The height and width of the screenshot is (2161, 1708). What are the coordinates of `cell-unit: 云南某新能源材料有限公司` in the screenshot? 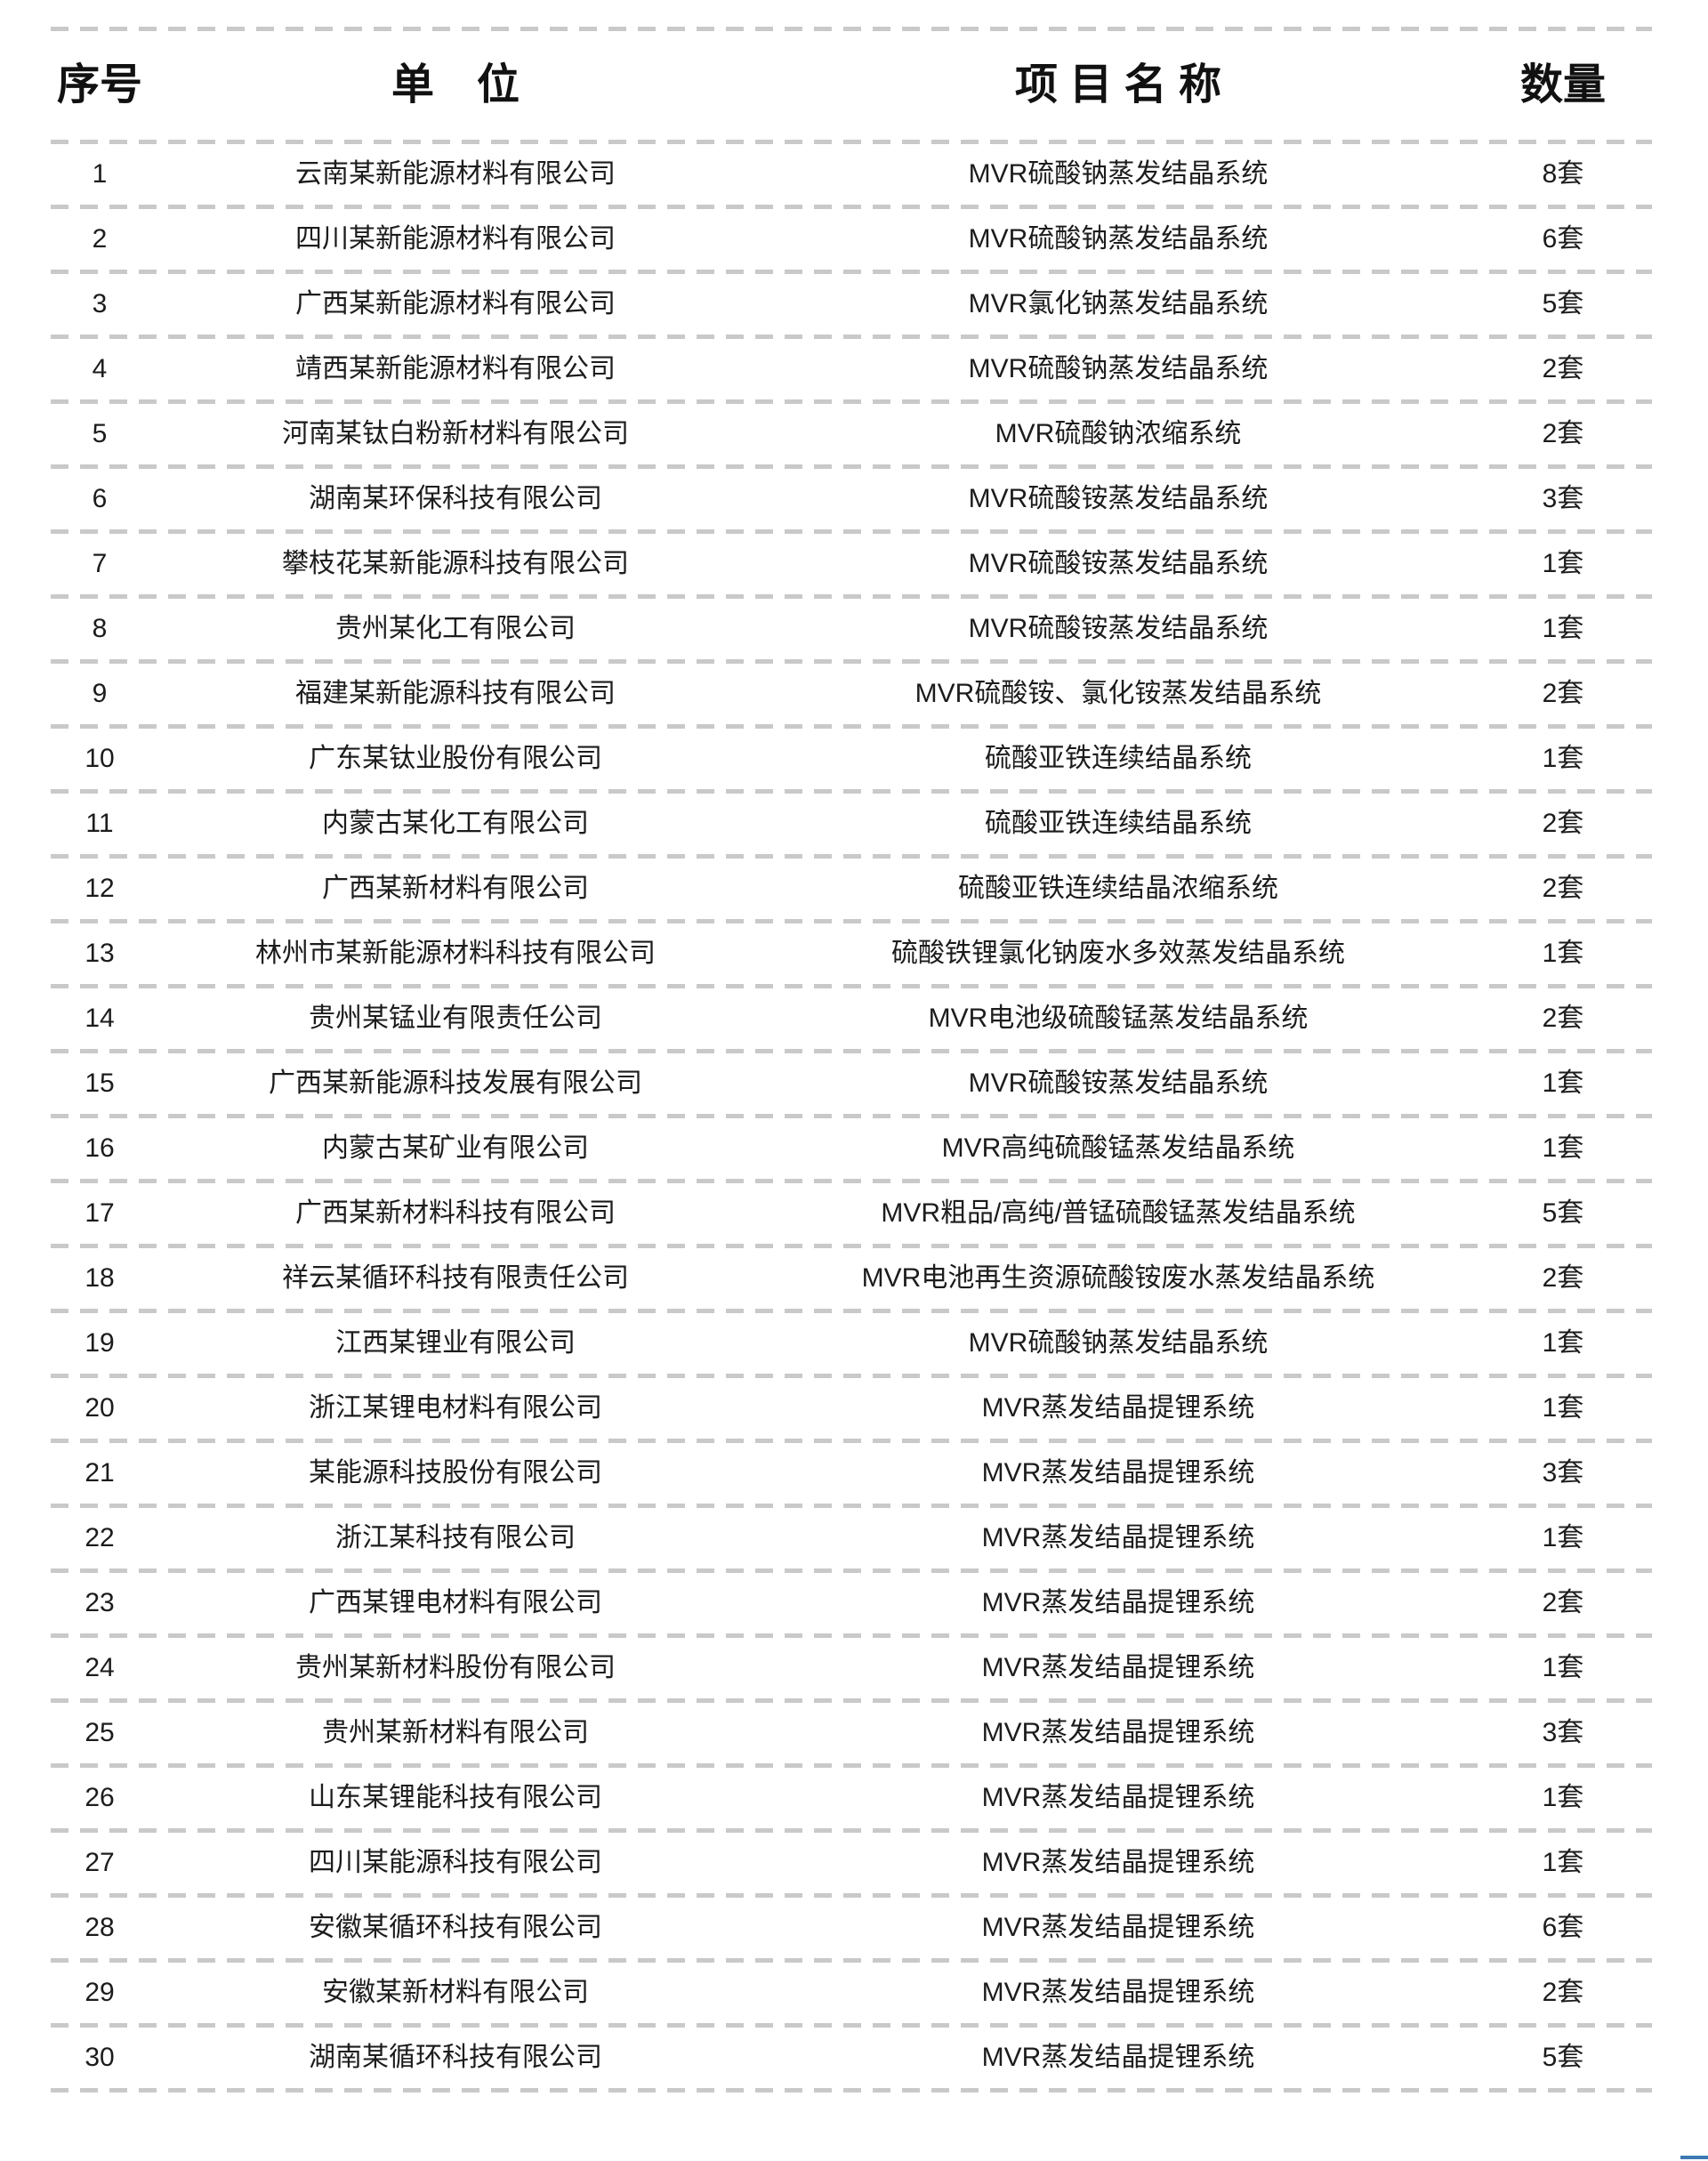 It's located at (455, 173).